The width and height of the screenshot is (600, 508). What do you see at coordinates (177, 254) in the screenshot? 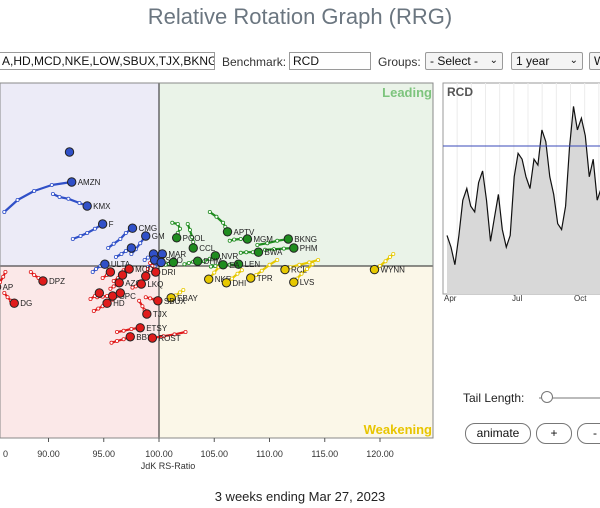
I see `rrg-point-label: MAR` at bounding box center [177, 254].